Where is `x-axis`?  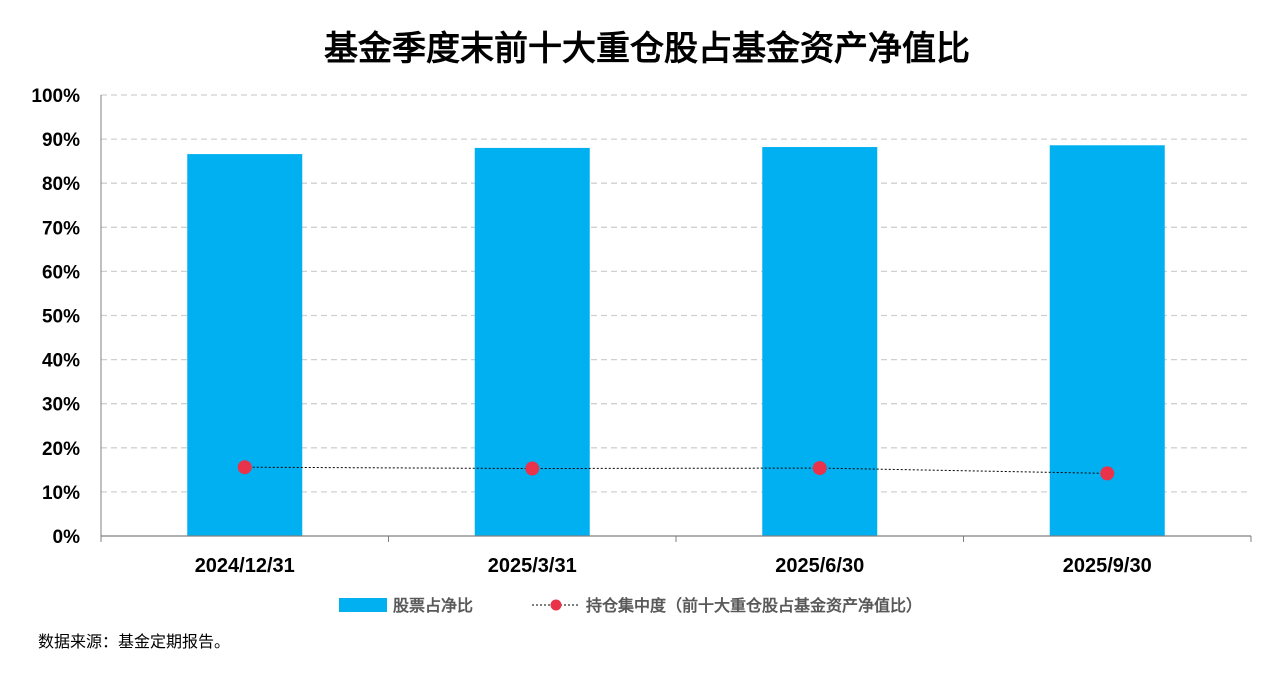
x-axis is located at coordinates (676, 538).